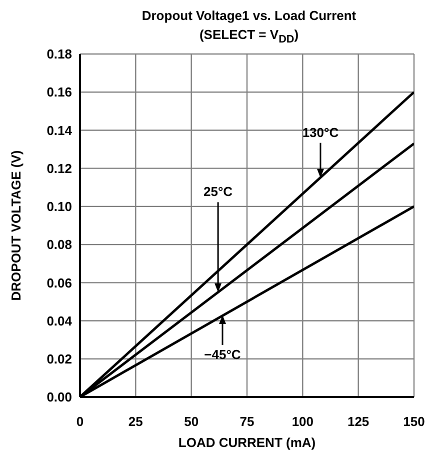 This screenshot has height=473, width=438. I want to click on y-axis-title: DROPOUT VOLTAGE (V), so click(16, 225).